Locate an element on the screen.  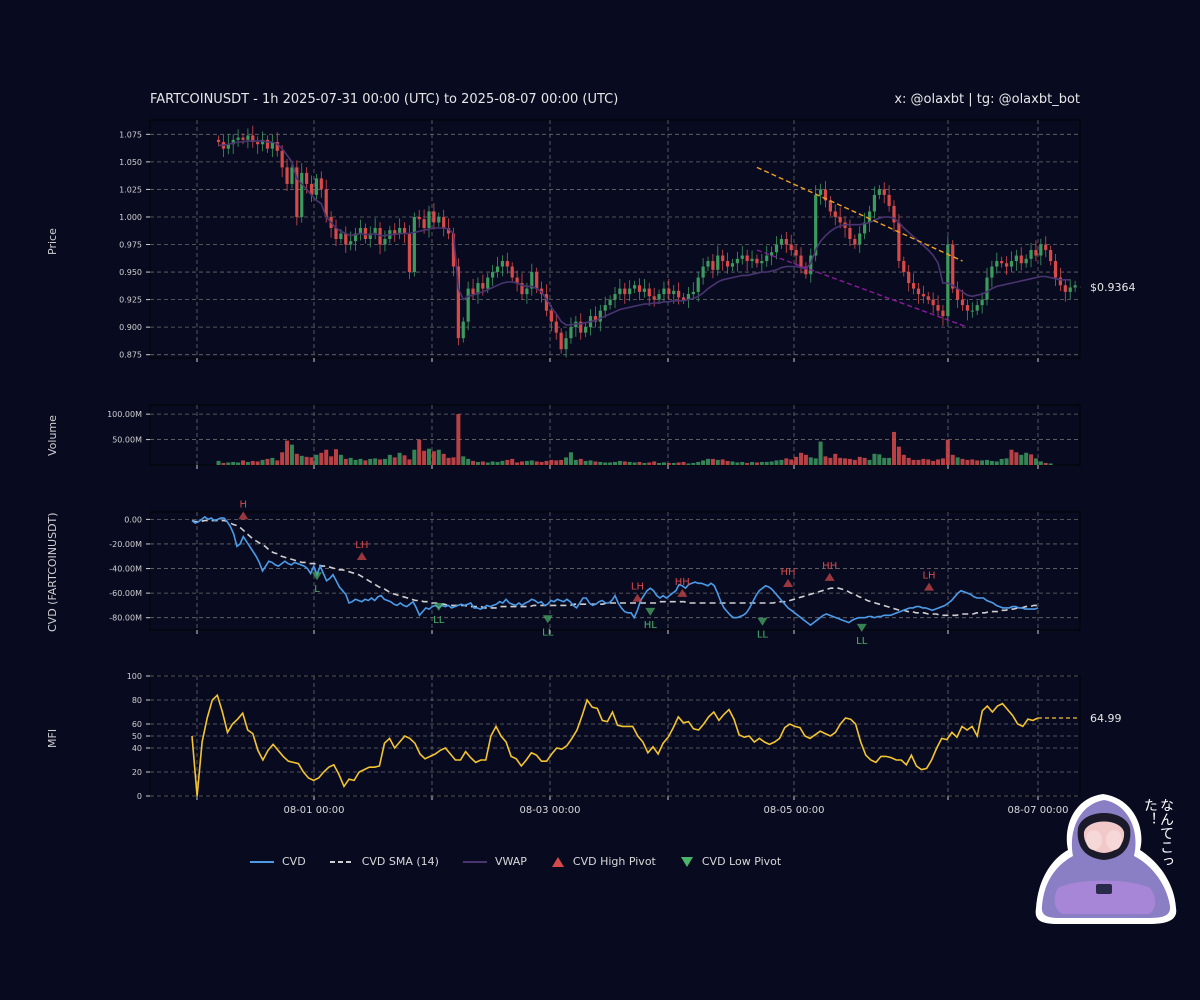
price-ytick-label: 0.950 is located at coordinates (130, 272).